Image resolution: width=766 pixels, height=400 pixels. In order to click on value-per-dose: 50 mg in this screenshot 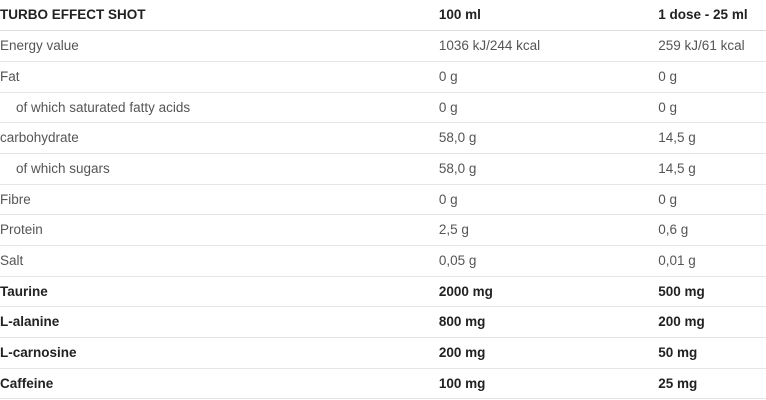, I will do `click(712, 353)`.